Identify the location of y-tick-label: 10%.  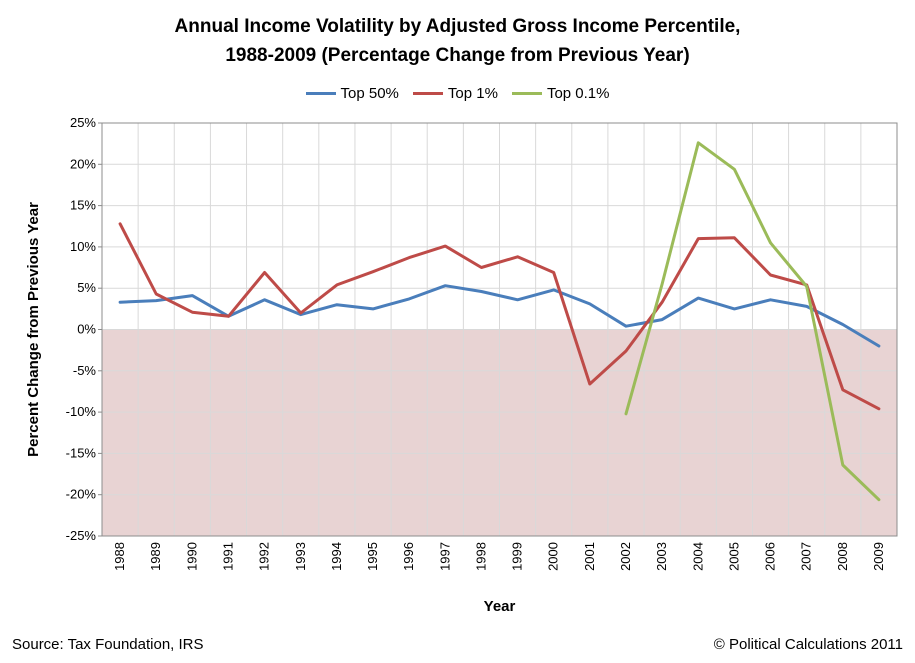
(83, 246).